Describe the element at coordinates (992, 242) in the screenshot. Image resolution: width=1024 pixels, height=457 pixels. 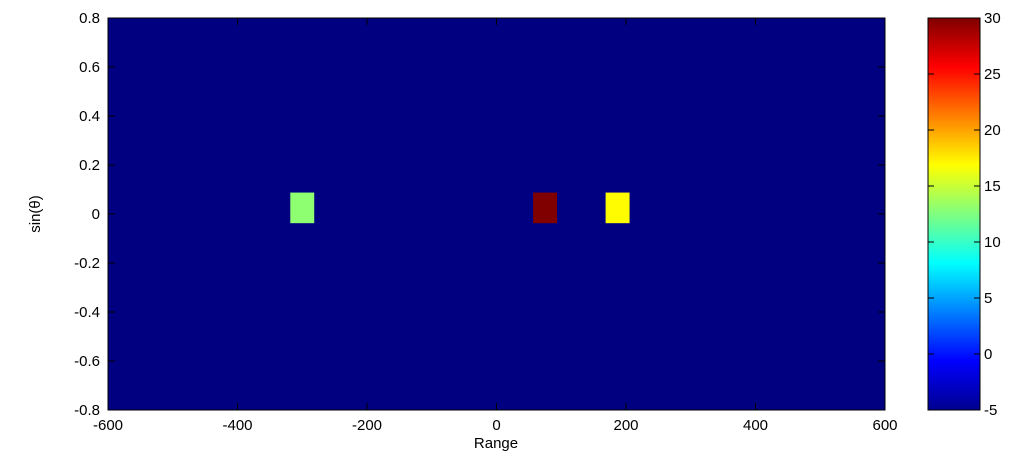
I see `colorbar-tick-label: 10` at that location.